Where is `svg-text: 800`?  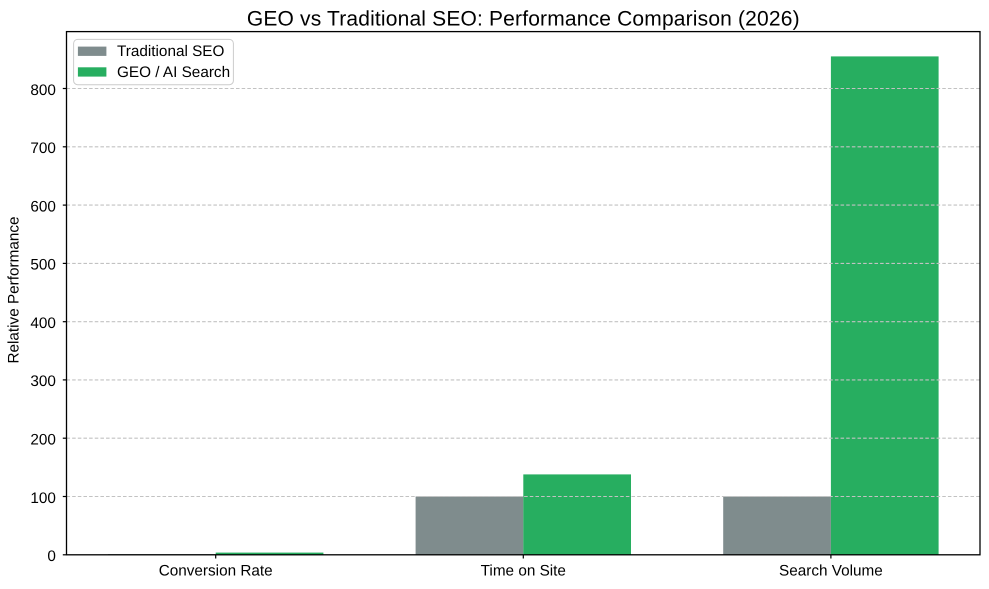 svg-text: 800 is located at coordinates (43, 90).